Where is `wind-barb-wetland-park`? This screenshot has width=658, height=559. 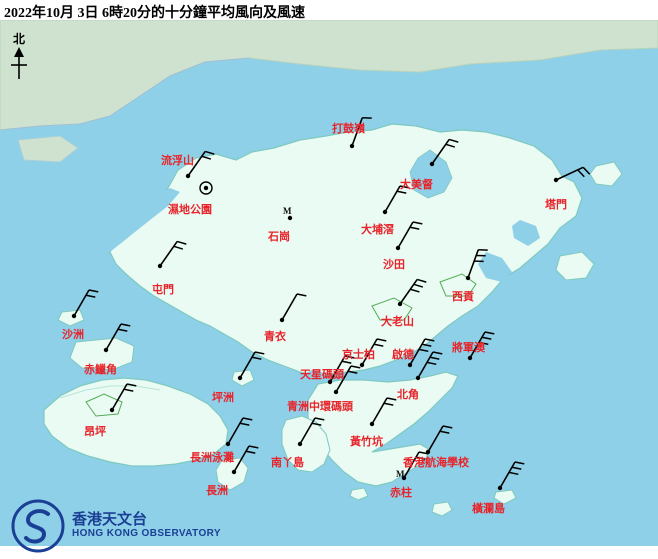 wind-barb-wetland-park is located at coordinates (206, 188).